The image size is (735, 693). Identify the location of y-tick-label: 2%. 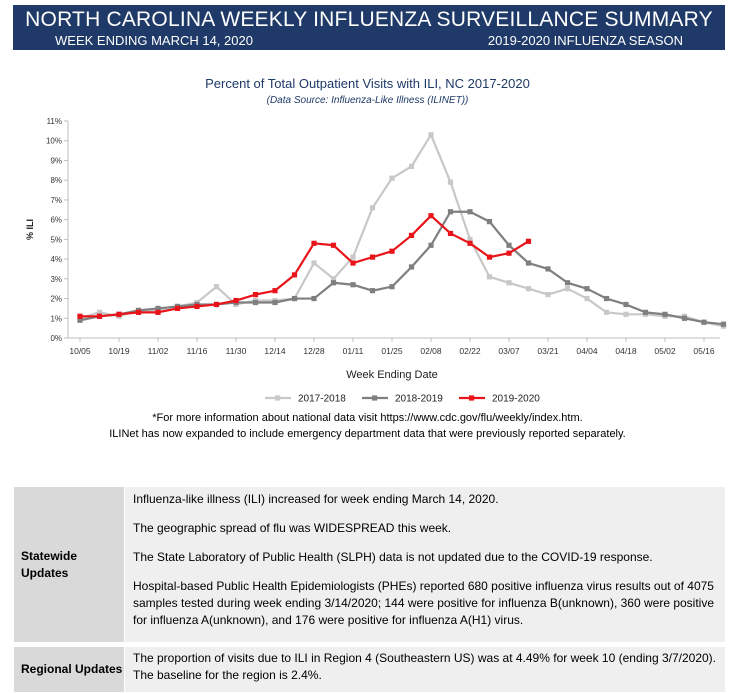
(56, 299).